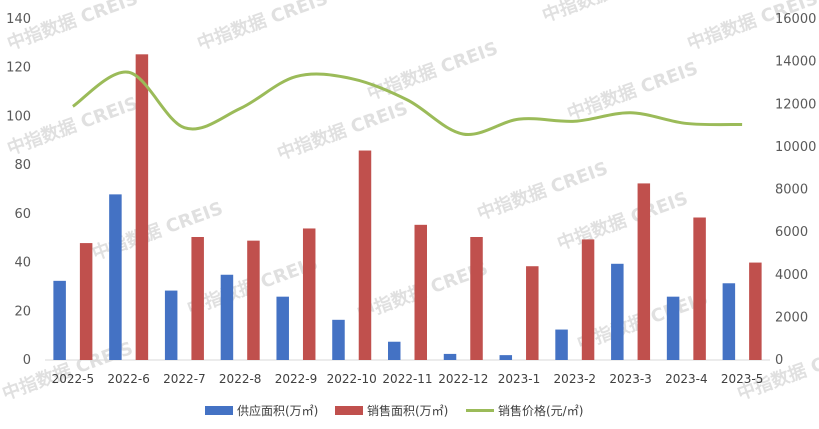 Image resolution: width=819 pixels, height=429 pixels. What do you see at coordinates (791, 232) in the screenshot?
I see `y-right-tick-label: 6000` at bounding box center [791, 232].